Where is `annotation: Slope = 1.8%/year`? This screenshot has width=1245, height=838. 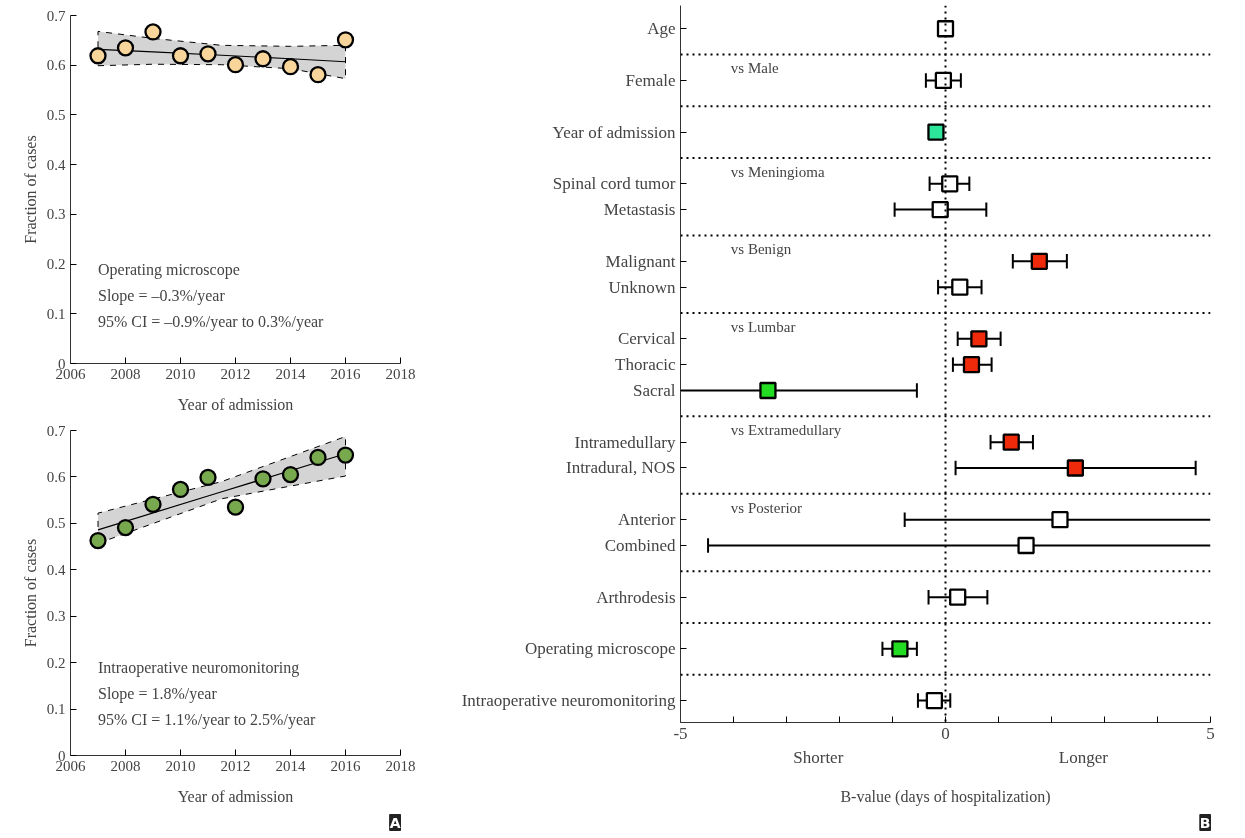 annotation: Slope = 1.8%/year is located at coordinates (158, 694).